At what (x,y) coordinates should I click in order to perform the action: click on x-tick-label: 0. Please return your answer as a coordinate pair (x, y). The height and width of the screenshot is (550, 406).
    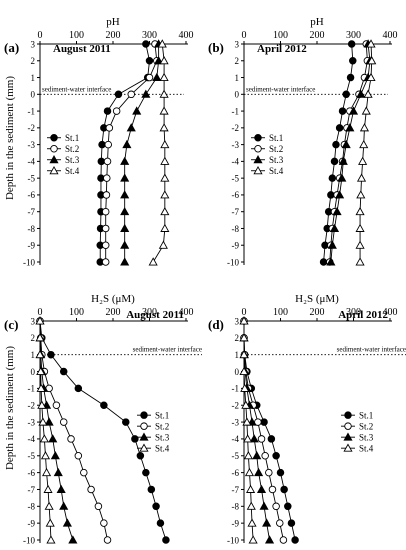
    Looking at the image, I should click on (244, 312).